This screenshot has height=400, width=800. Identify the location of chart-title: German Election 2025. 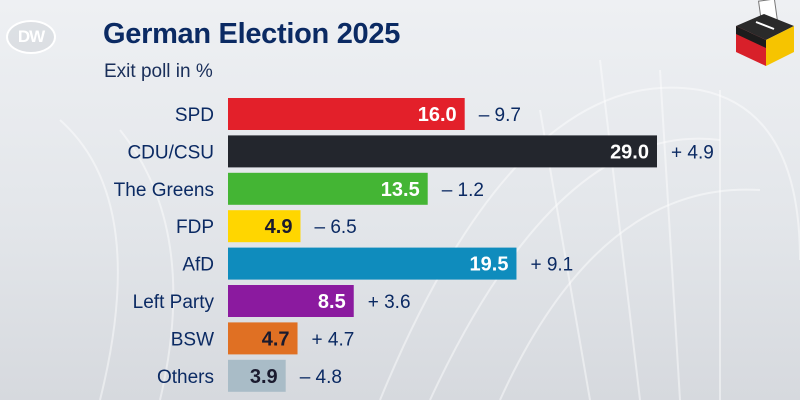
(252, 34).